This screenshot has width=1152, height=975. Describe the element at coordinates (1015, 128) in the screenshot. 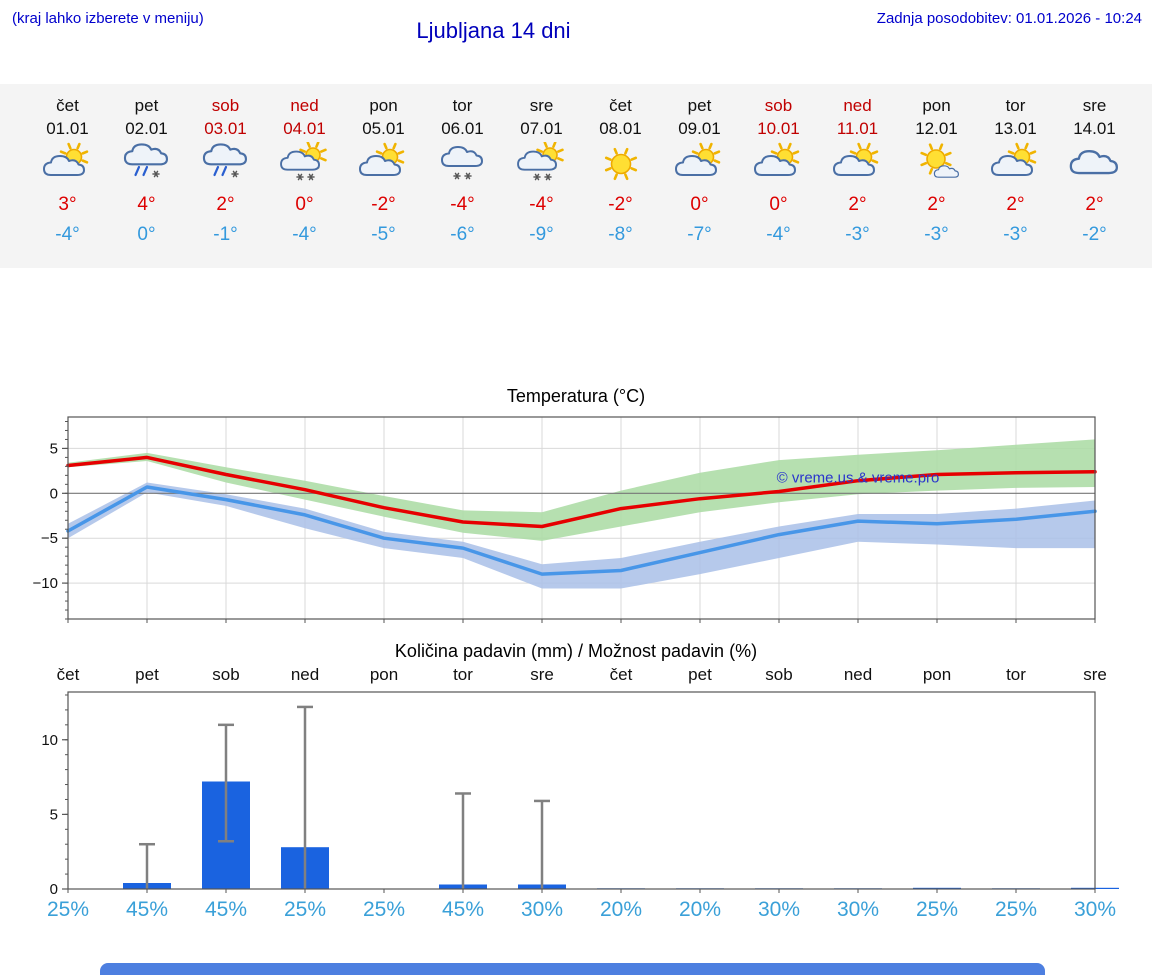

I see `day-date: 13.01` at that location.